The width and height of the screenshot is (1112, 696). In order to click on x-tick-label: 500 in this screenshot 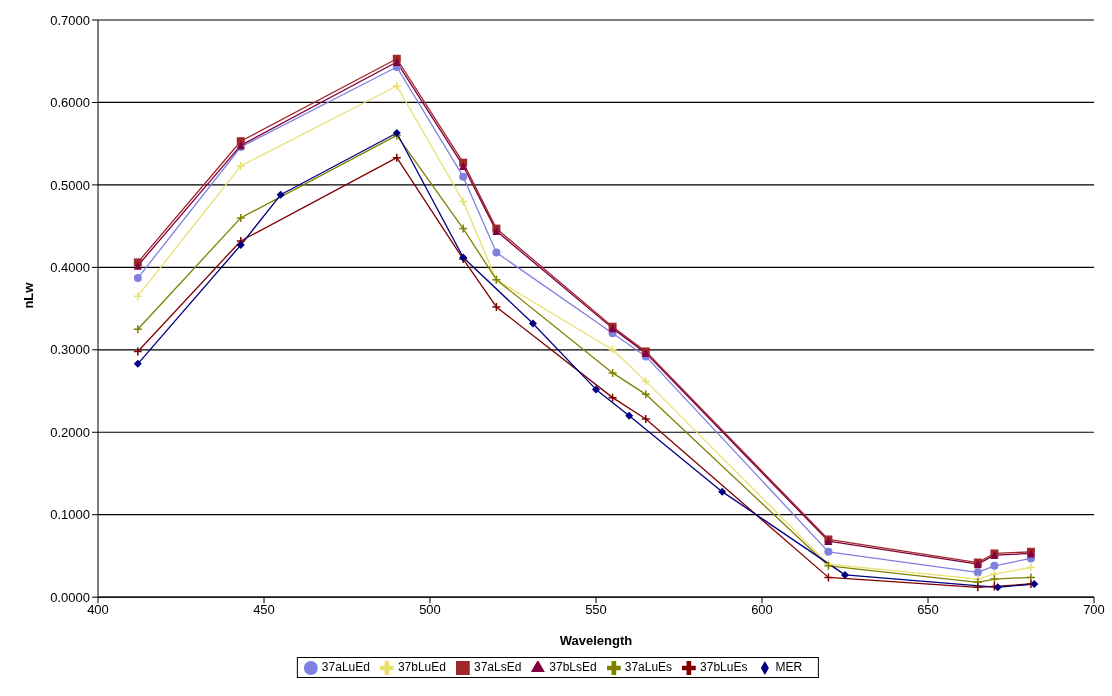, I will do `click(430, 610)`.